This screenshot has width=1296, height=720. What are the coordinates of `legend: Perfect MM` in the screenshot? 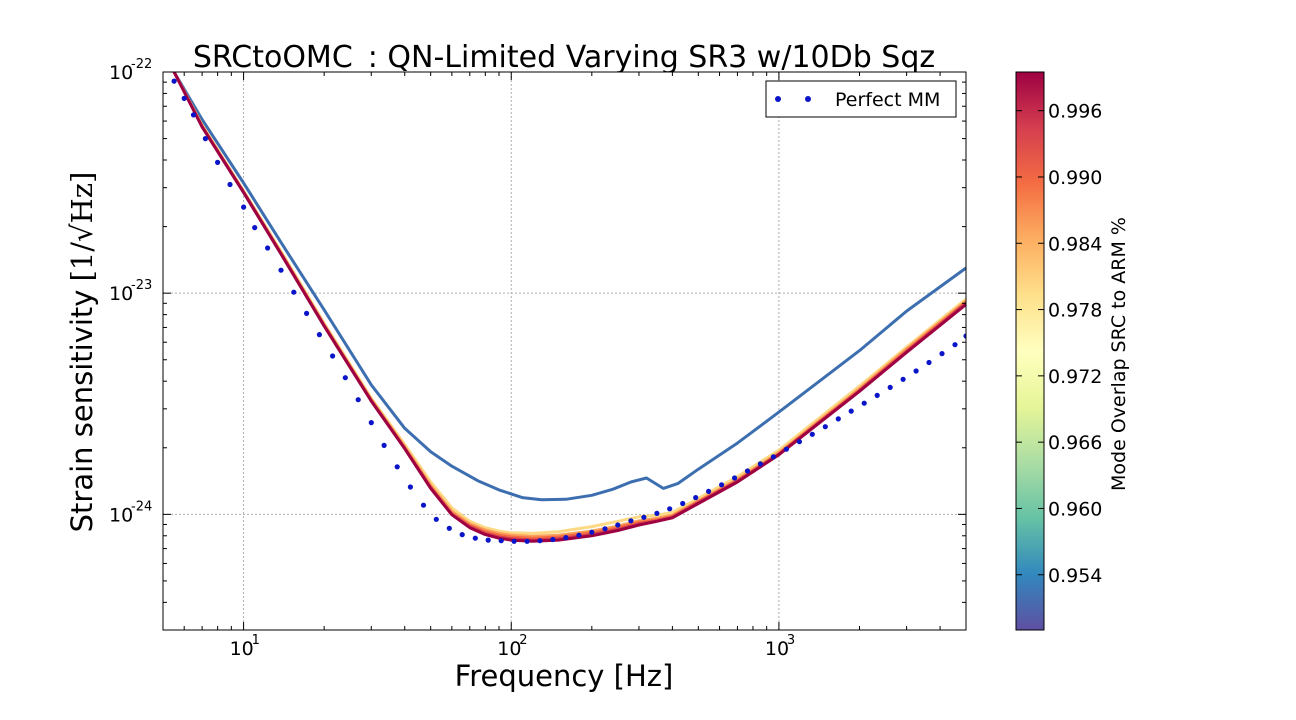 It's located at (861, 99).